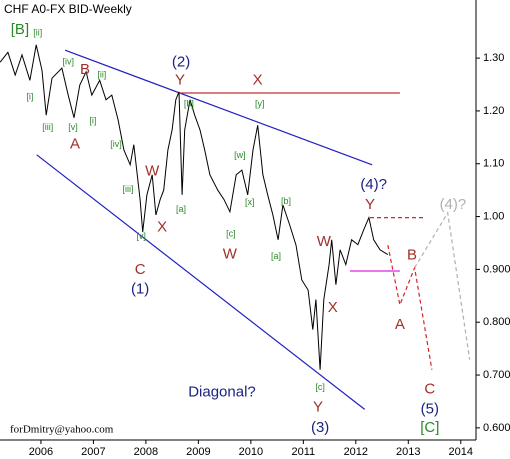  What do you see at coordinates (496, 269) in the screenshot?
I see `y-tick-label: 0.900` at bounding box center [496, 269].